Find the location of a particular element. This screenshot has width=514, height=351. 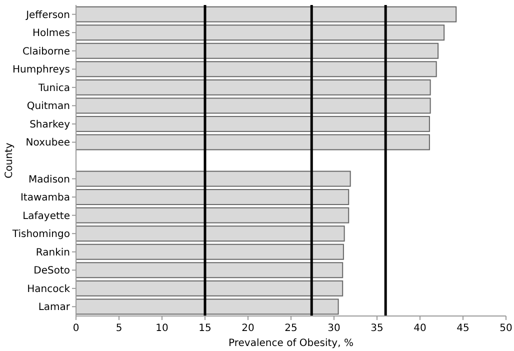

y-tick-label: DeSoto is located at coordinates (52, 271).